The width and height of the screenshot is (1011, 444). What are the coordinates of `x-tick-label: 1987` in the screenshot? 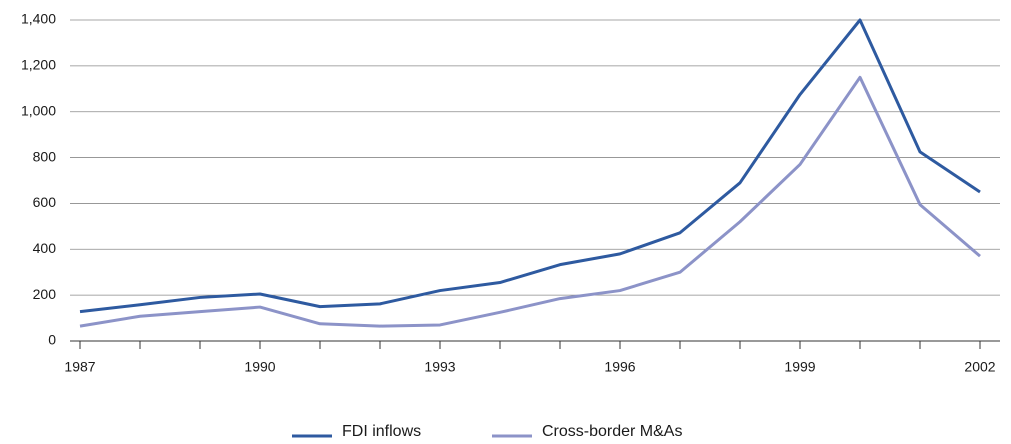 It's located at (79, 367).